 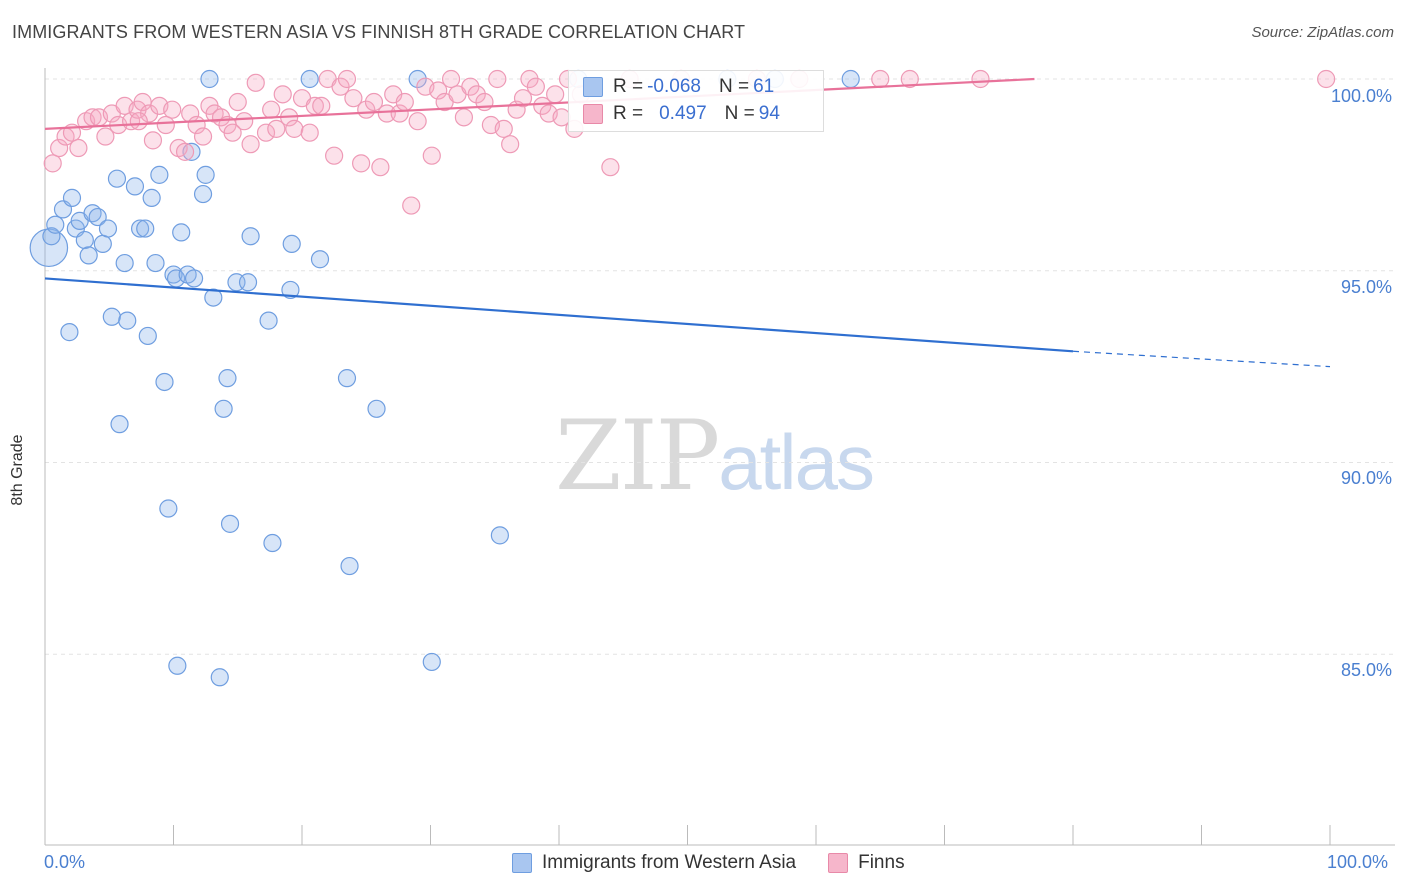 What do you see at coordinates (593, 87) in the screenshot?
I see `legend-swatch-blue` at bounding box center [593, 87].